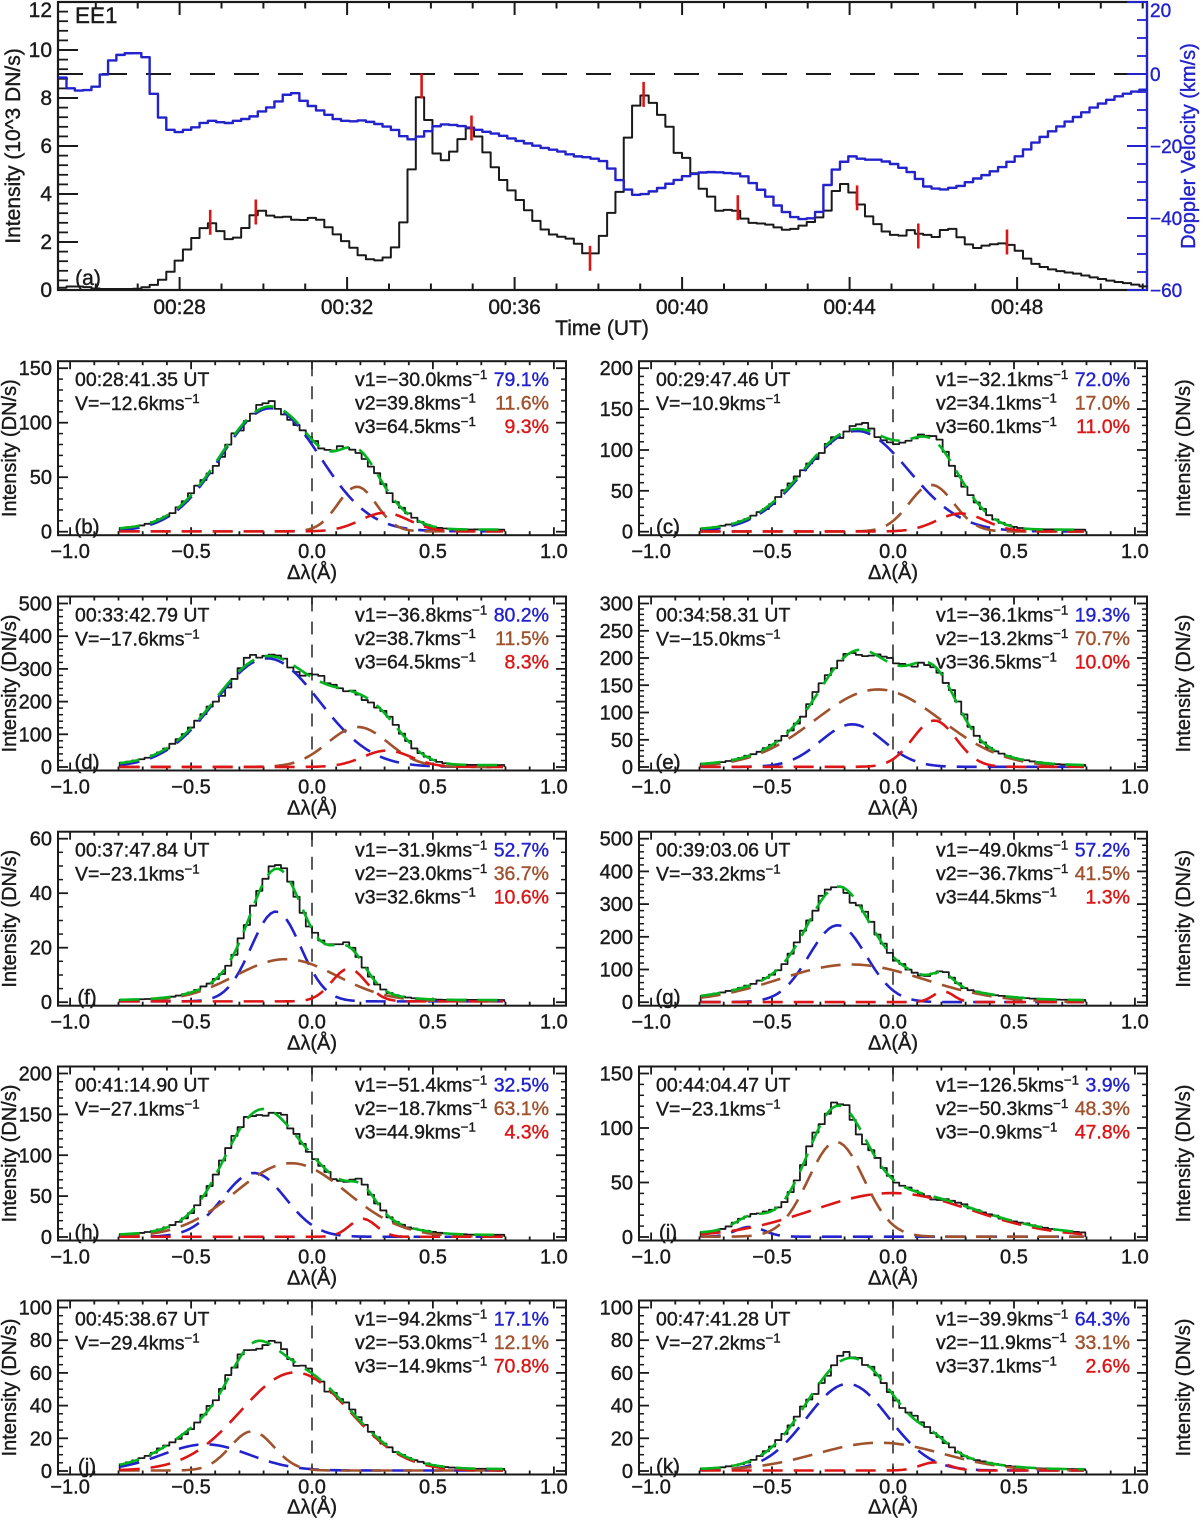 The height and width of the screenshot is (1527, 1203). Describe the element at coordinates (142, 616) in the screenshot. I see `svg-text: 00:33:42.79 UT` at that location.